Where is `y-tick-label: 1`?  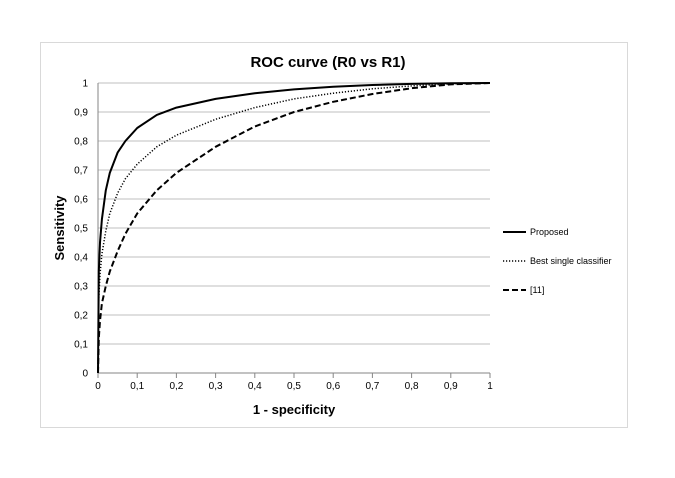 y-tick-label: 1 is located at coordinates (85, 84).